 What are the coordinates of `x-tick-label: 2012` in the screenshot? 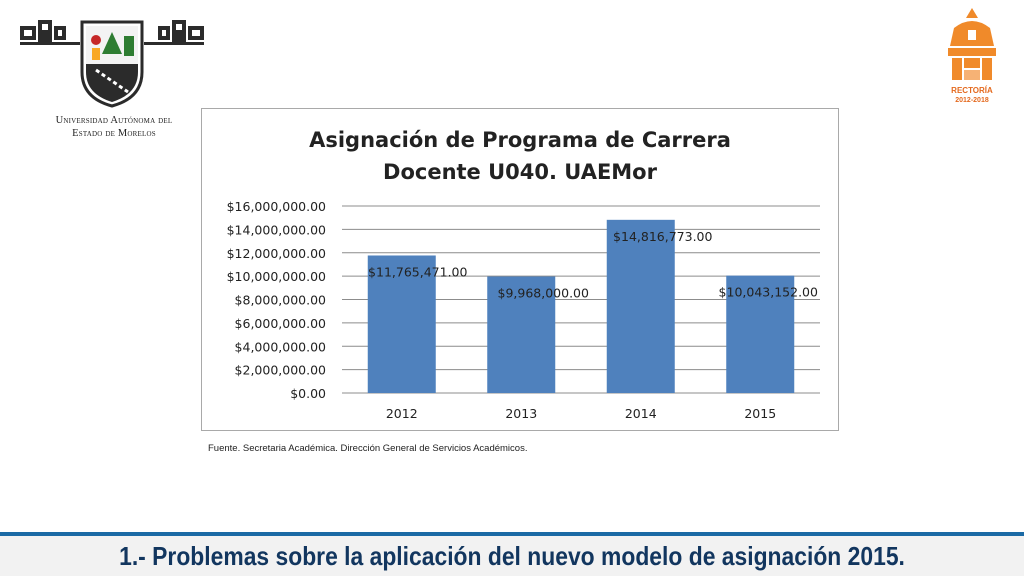 It's located at (402, 413).